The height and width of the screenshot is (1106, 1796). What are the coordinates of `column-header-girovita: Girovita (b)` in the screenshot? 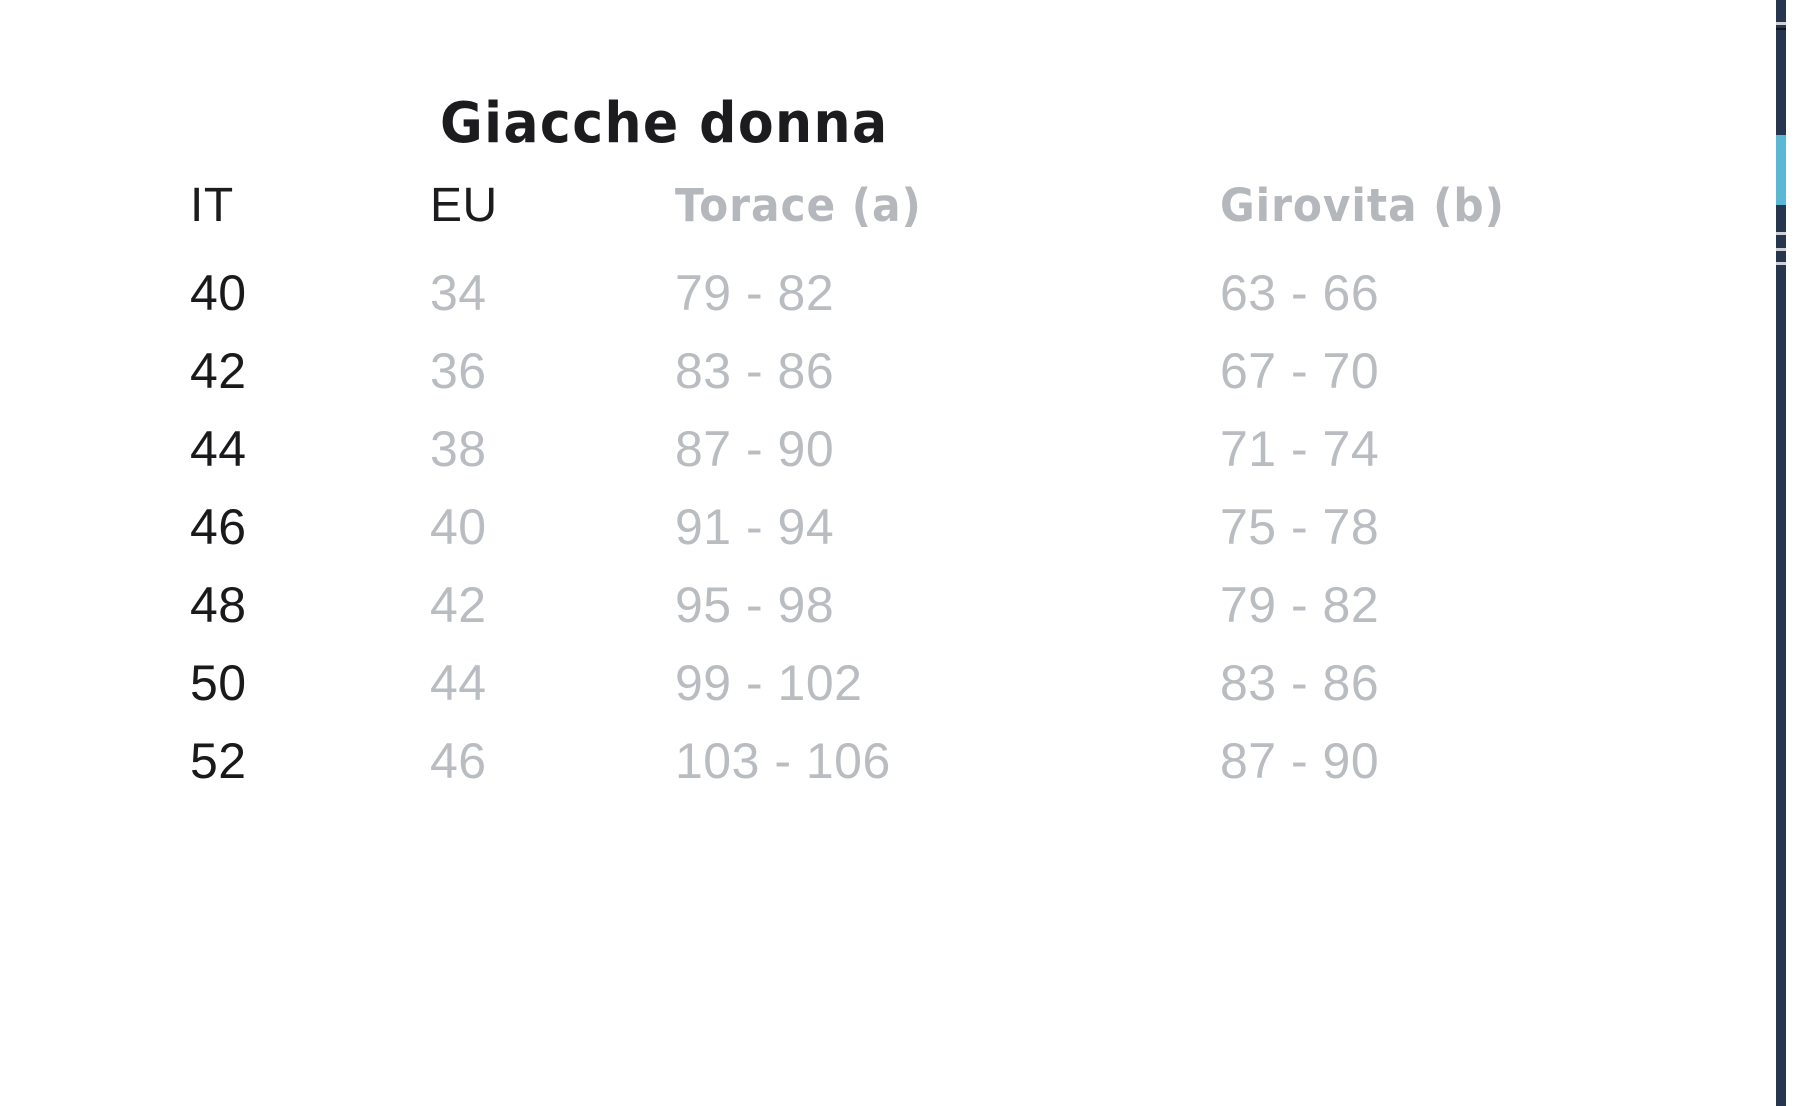 It's located at (1460, 225).